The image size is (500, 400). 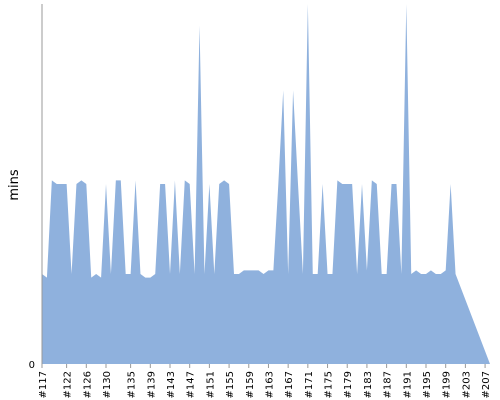 I want to click on x-tick-label: #139, so click(x=151, y=384).